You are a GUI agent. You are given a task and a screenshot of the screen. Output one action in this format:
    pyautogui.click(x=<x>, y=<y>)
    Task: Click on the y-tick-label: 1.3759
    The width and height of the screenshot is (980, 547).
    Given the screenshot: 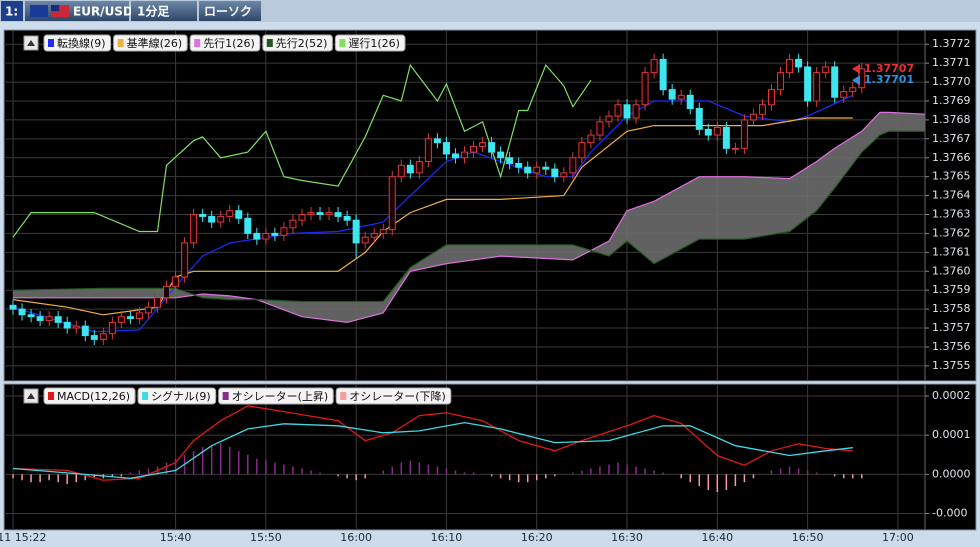 What is the action you would take?
    pyautogui.click(x=951, y=289)
    